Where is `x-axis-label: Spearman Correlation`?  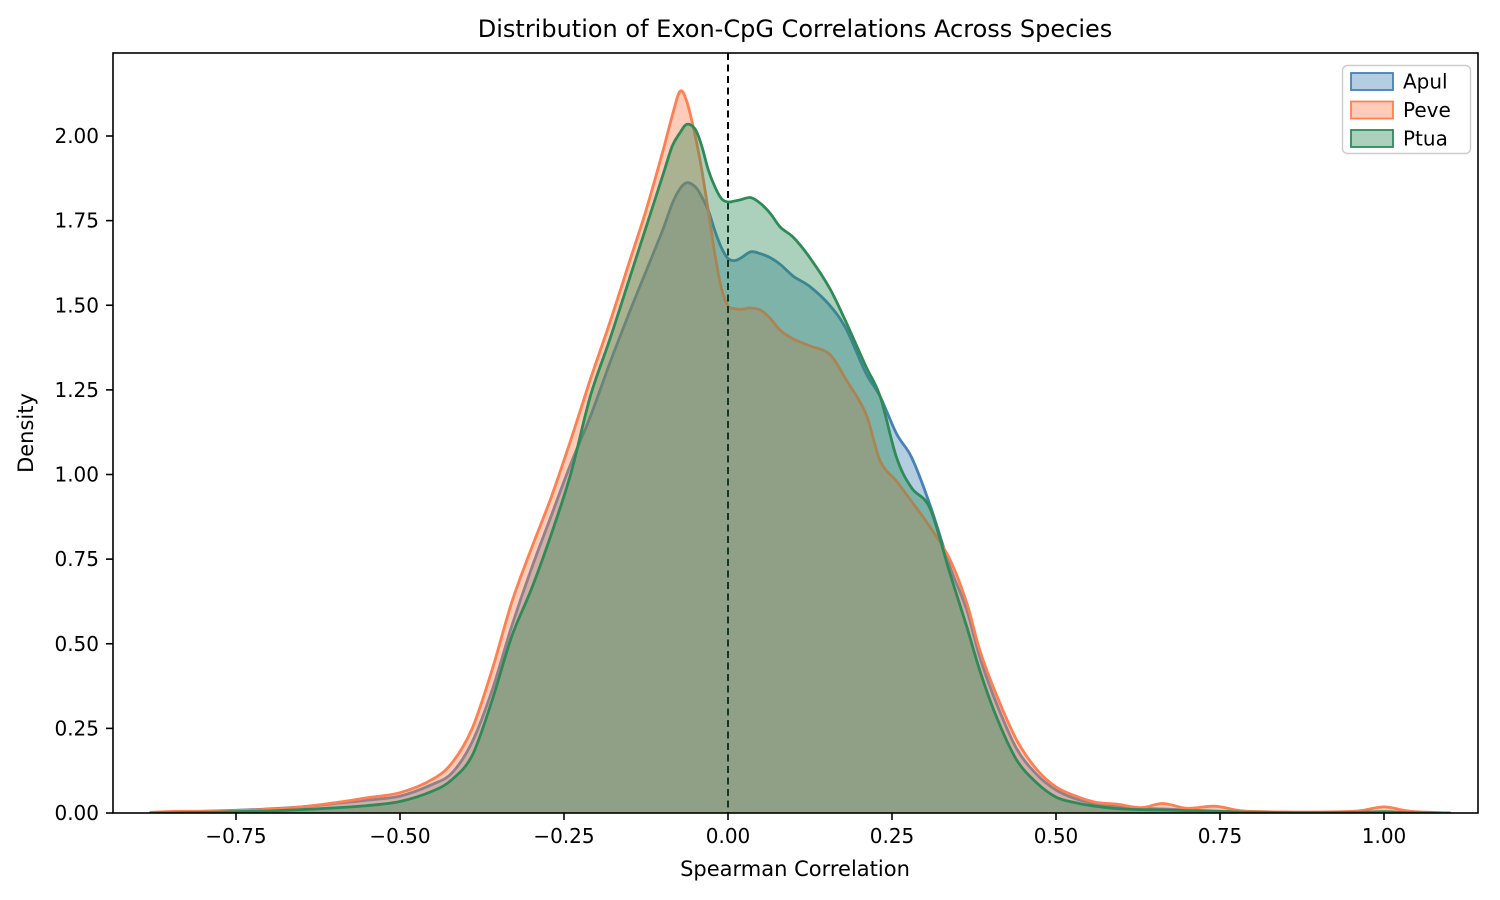 x-axis-label: Spearman Correlation is located at coordinates (795, 869).